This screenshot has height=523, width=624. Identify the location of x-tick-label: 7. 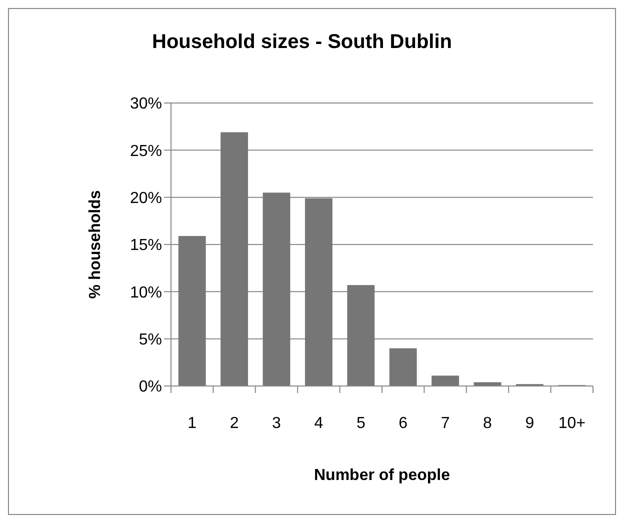
(445, 423).